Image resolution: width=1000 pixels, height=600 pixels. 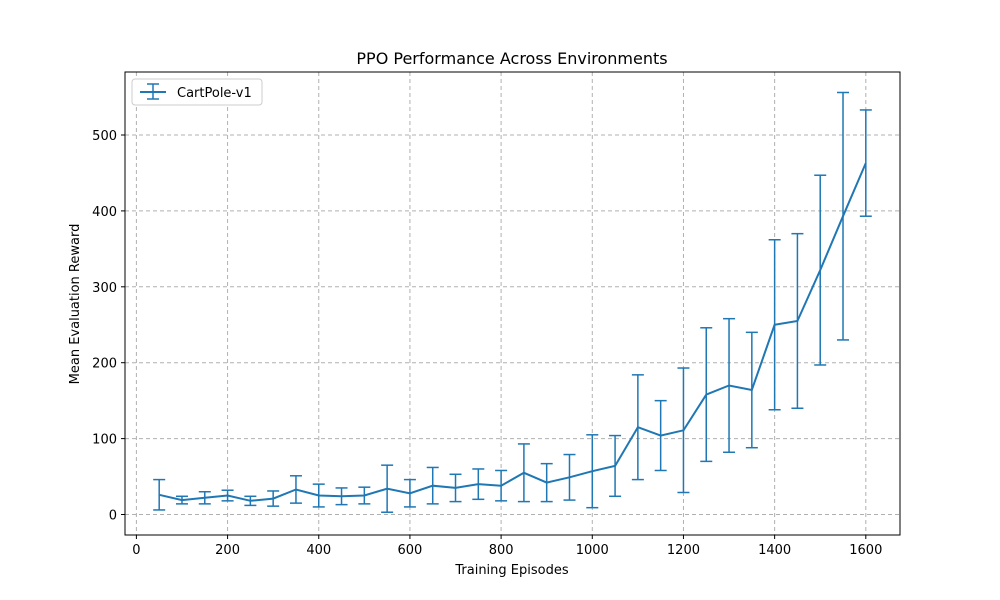 I want to click on y-axis-label: Mean Evaluation Reward, so click(x=75, y=304).